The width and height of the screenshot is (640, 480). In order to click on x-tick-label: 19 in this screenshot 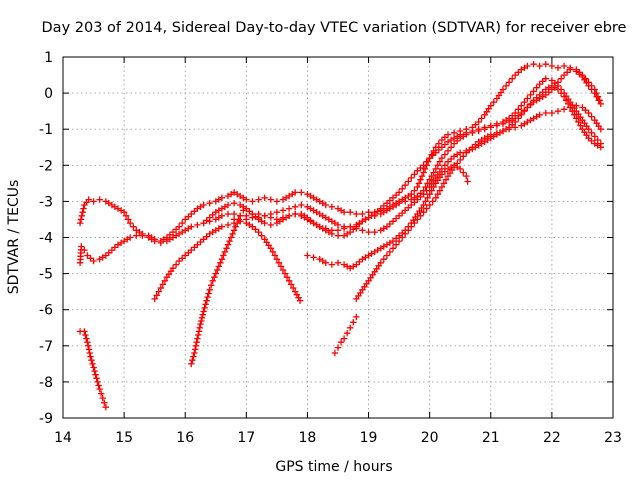, I will do `click(369, 438)`.